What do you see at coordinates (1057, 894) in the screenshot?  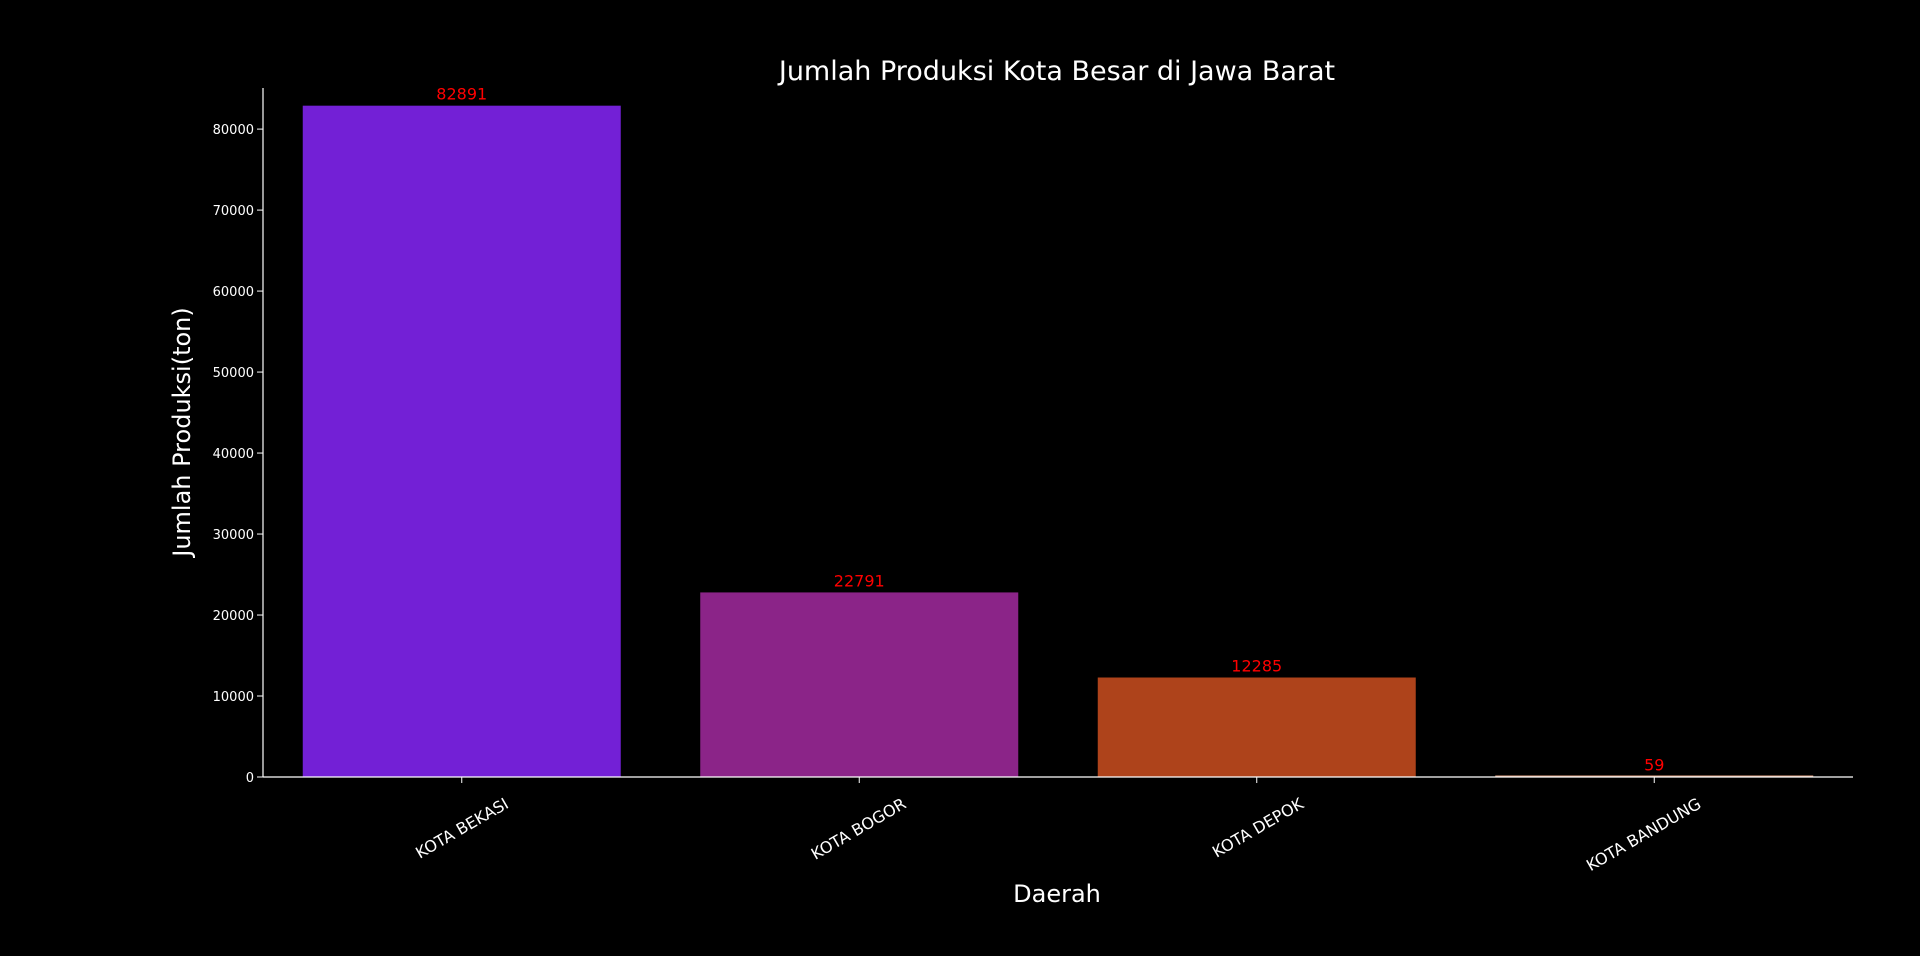 I see `x-axis-label: Daerah` at bounding box center [1057, 894].